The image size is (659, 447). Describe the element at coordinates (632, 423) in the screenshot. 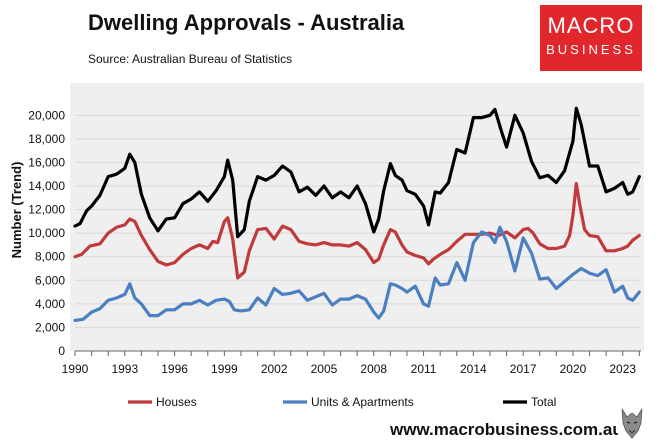

I see `wolf-logo-icon` at that location.